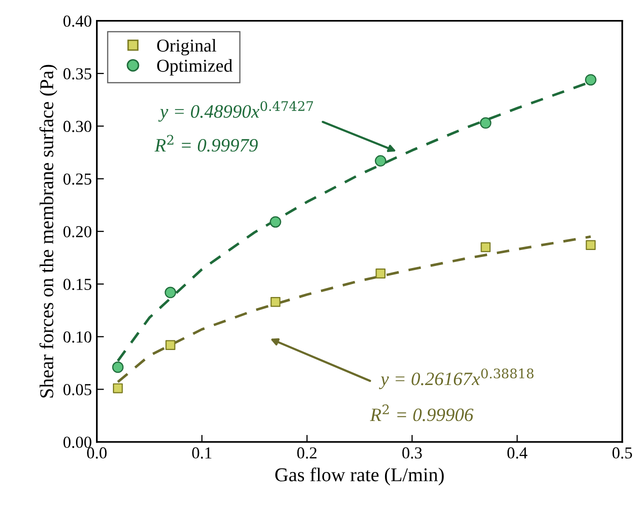 The height and width of the screenshot is (508, 633). Describe the element at coordinates (412, 453) in the screenshot. I see `x-tick-label: 0.3` at that location.